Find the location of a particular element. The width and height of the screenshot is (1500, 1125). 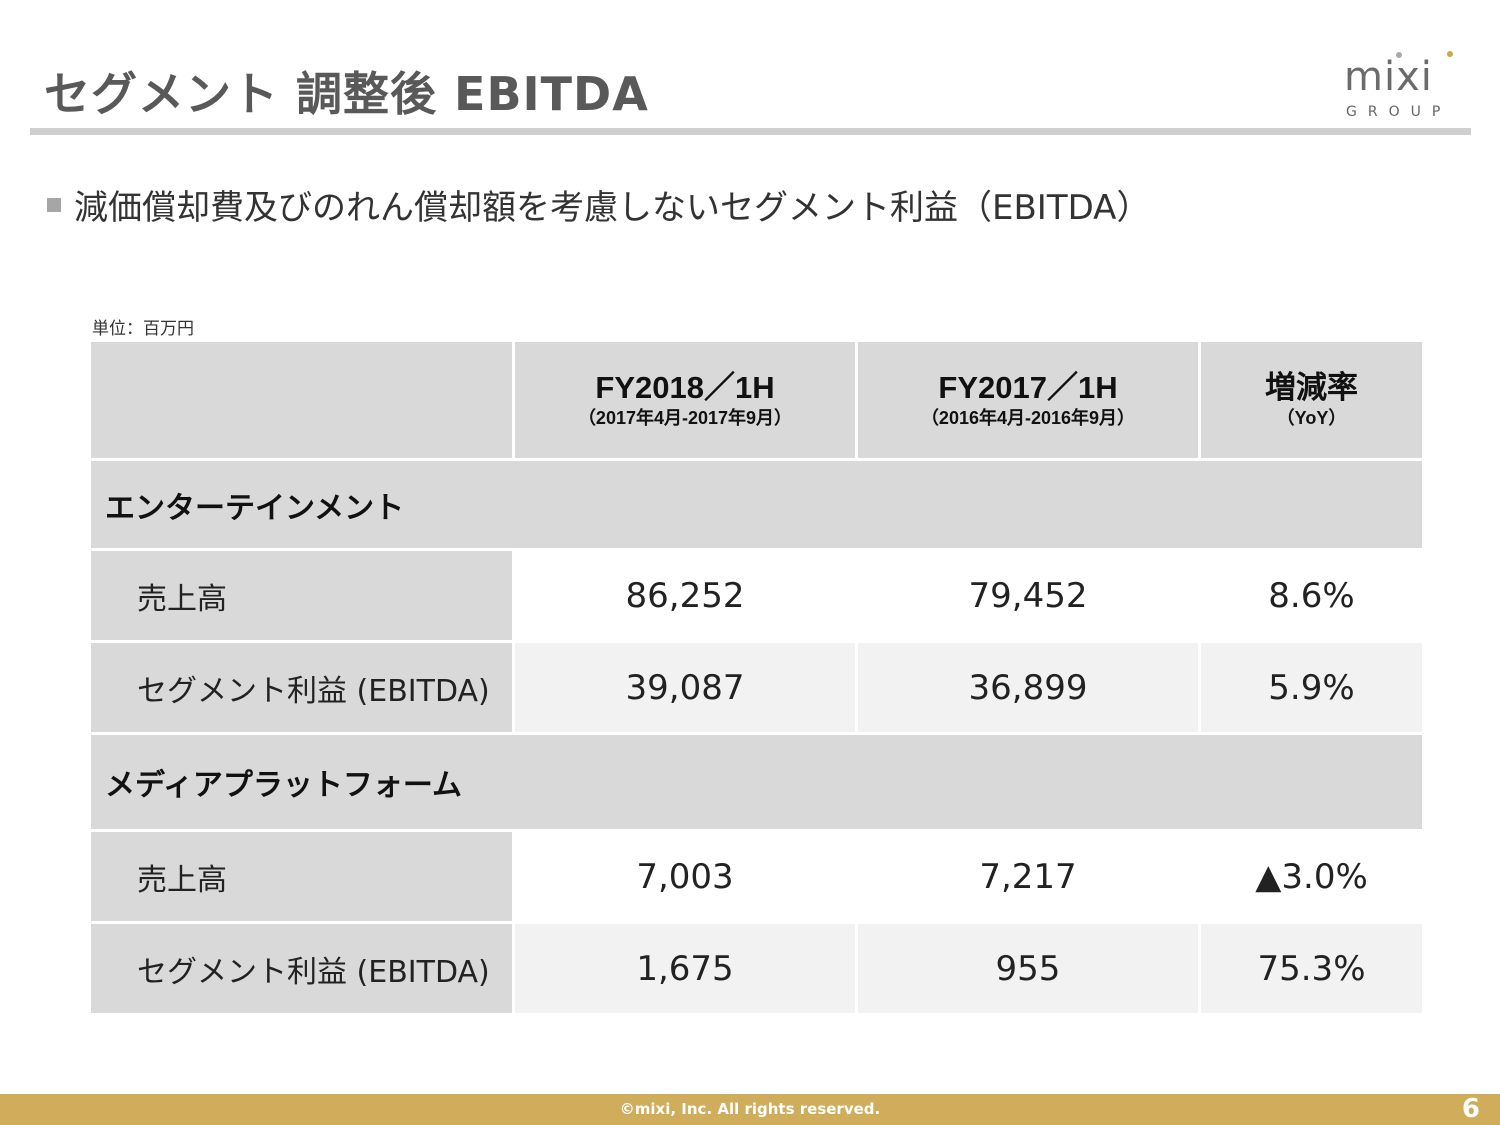

value-yoy: 5.9% is located at coordinates (1311, 687).